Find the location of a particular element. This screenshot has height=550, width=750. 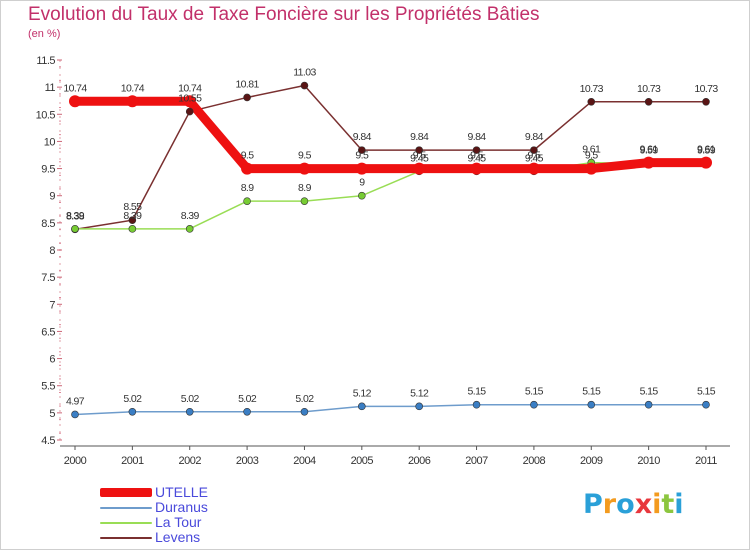

x-tick-label: 2000 is located at coordinates (75, 461).